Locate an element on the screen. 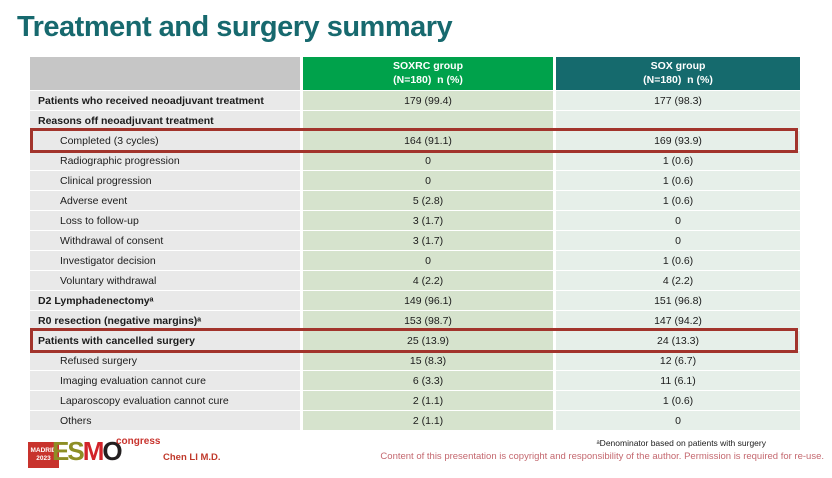 This screenshot has width=832, height=478. row-label: Voluntary withdrawal is located at coordinates (165, 280).